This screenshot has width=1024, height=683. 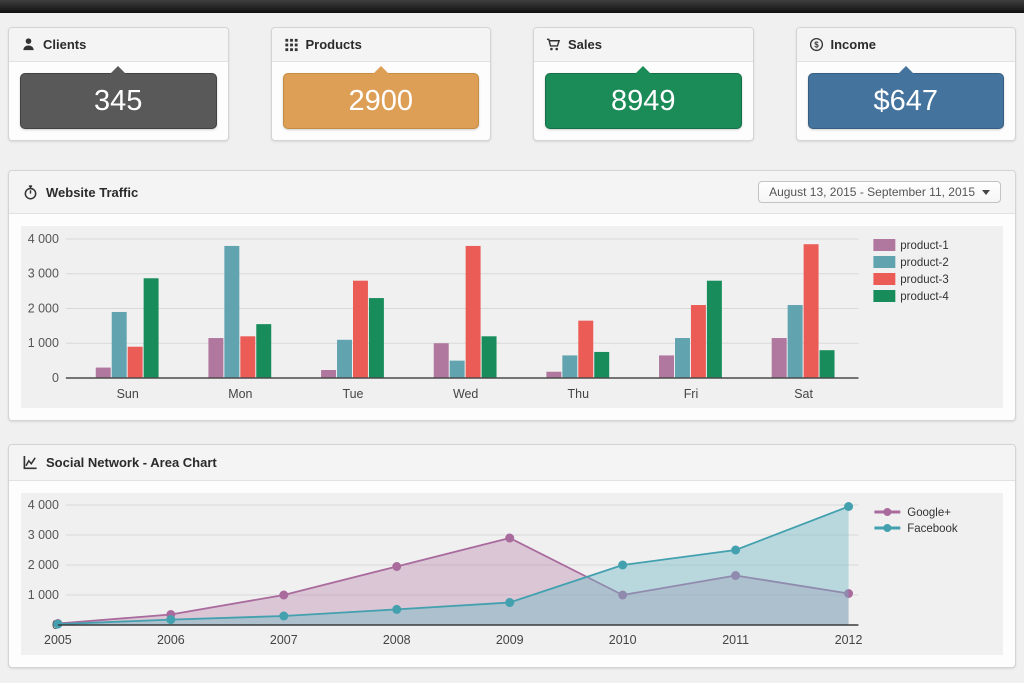 I want to click on stat-card-label: Income, so click(x=853, y=44).